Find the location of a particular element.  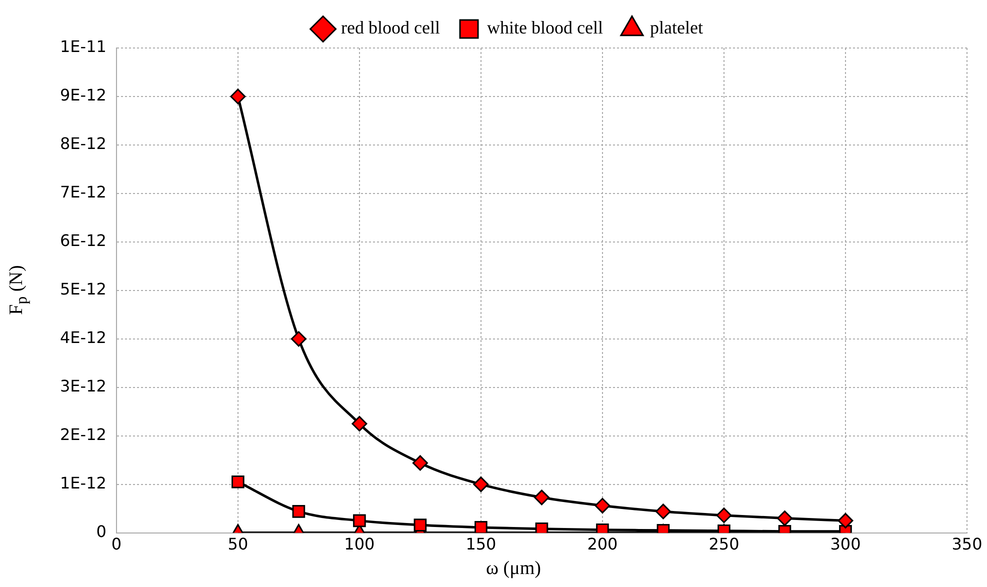

x-tick-label: 350 is located at coordinates (967, 544).